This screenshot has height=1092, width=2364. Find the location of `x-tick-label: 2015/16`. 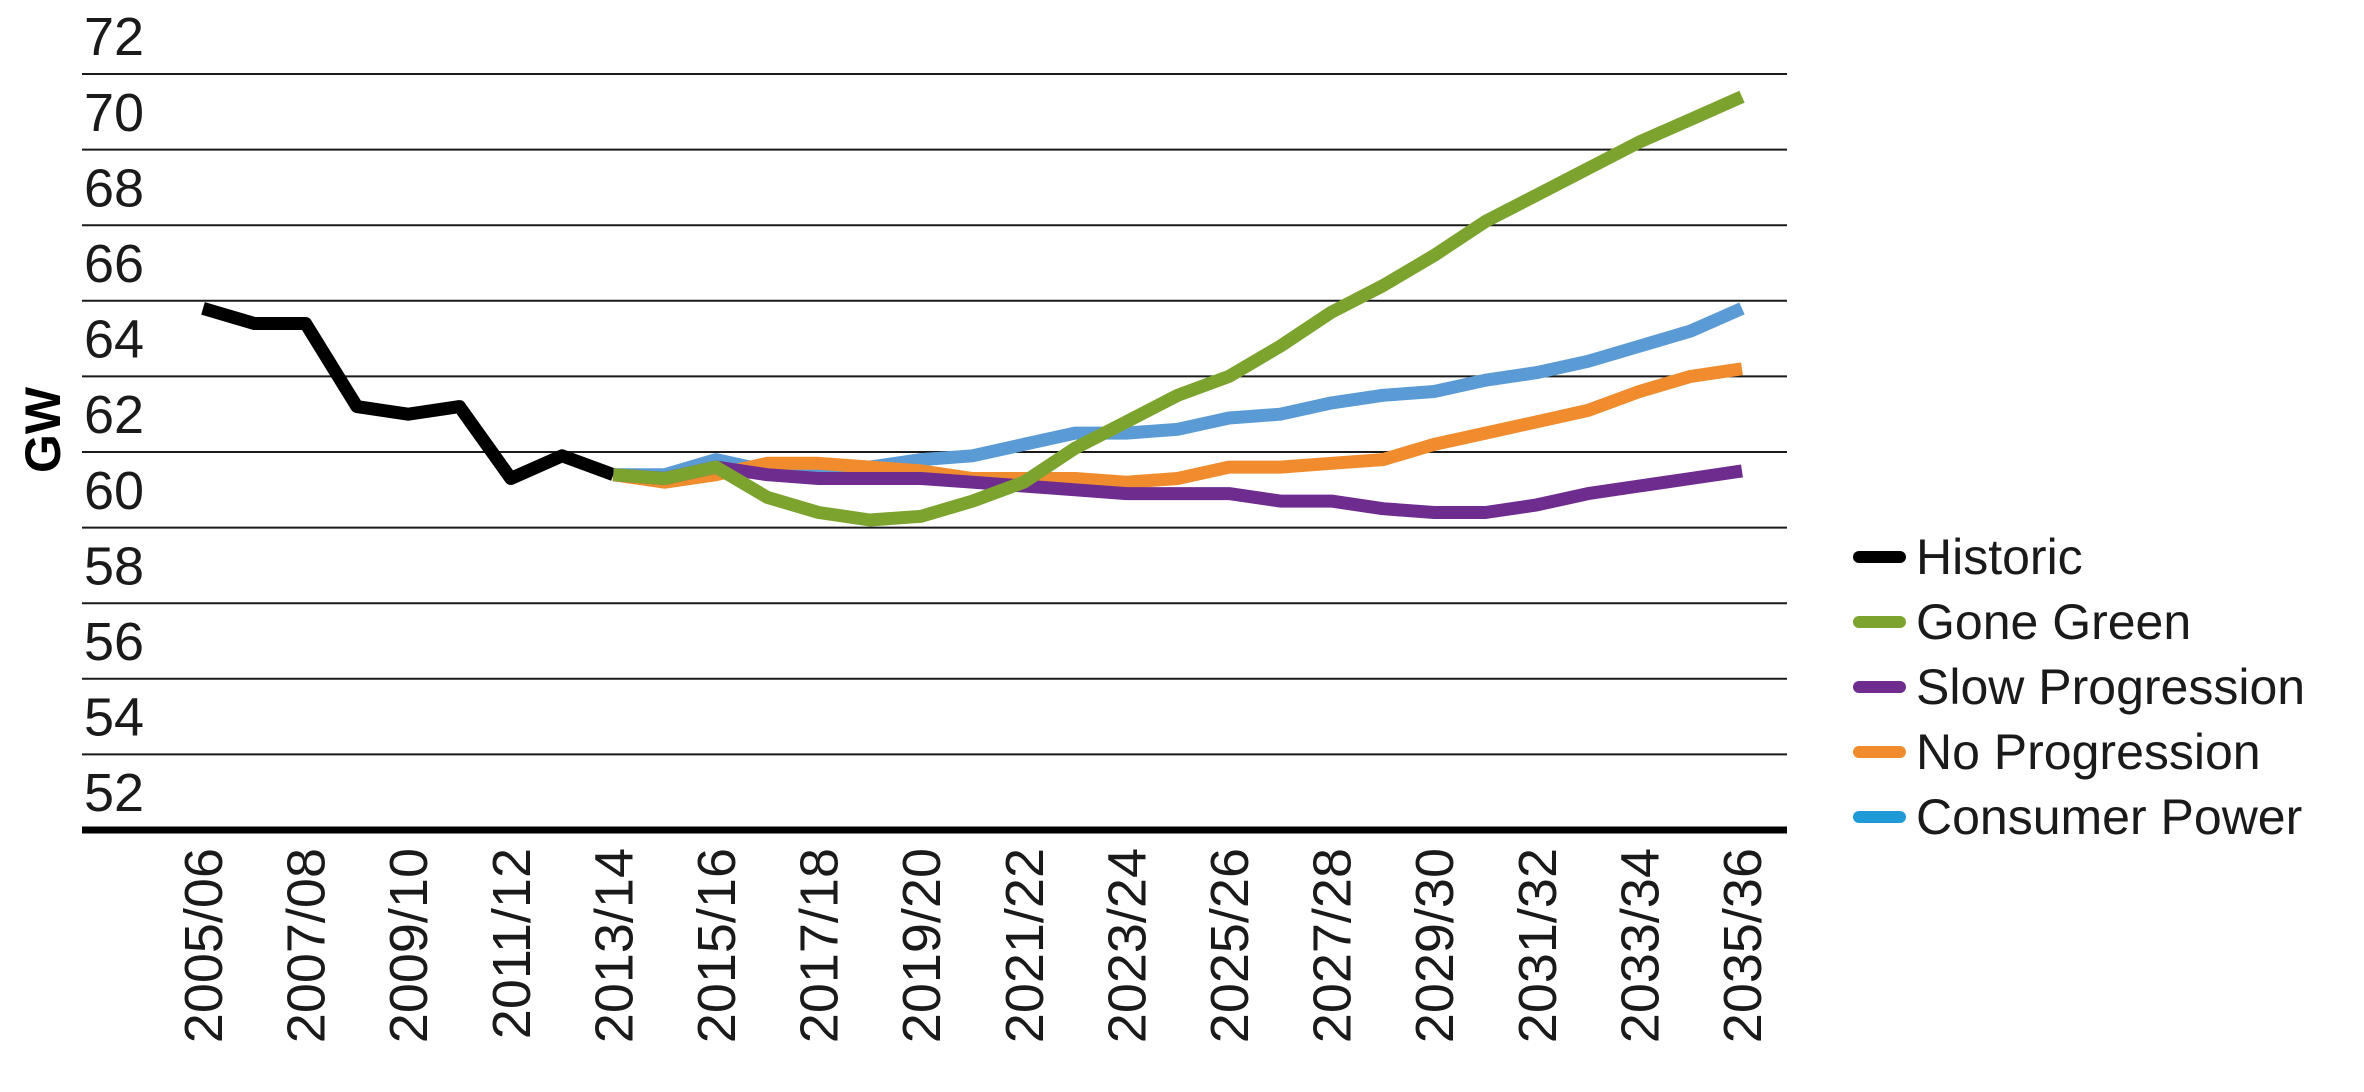

x-tick-label: 2015/16 is located at coordinates (717, 945).